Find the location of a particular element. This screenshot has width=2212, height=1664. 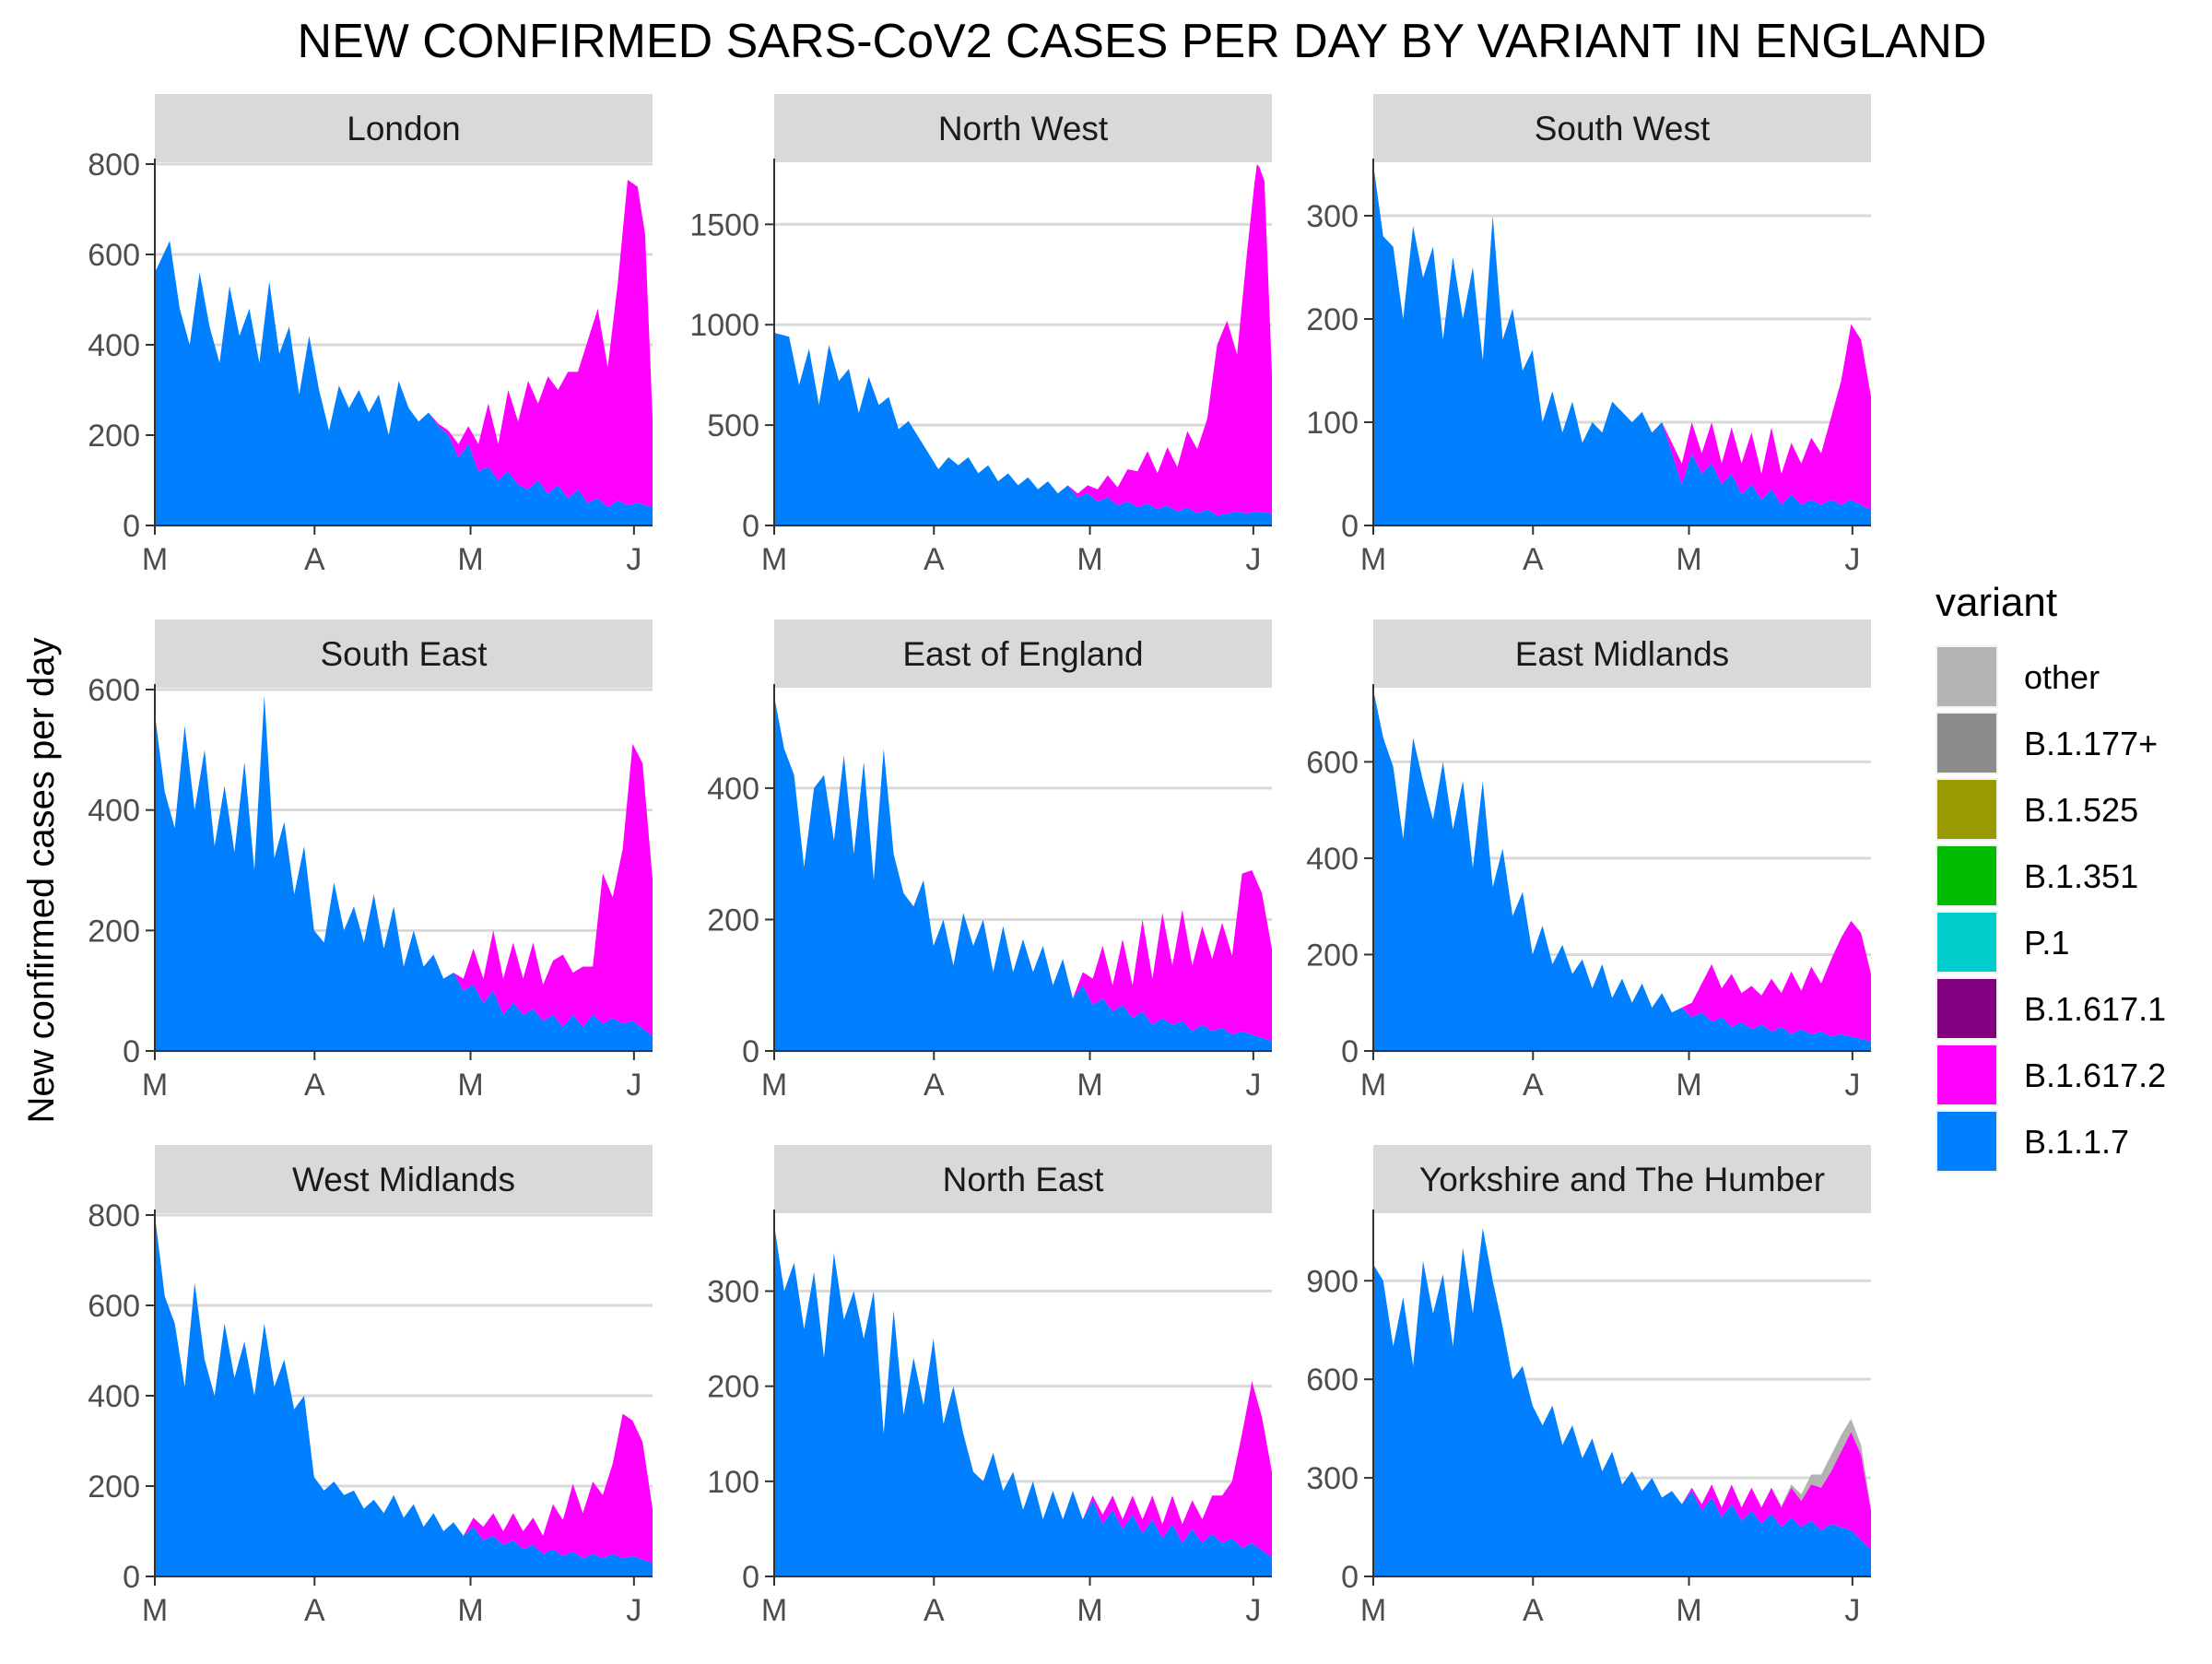

panel-title: South West is located at coordinates (1623, 129).